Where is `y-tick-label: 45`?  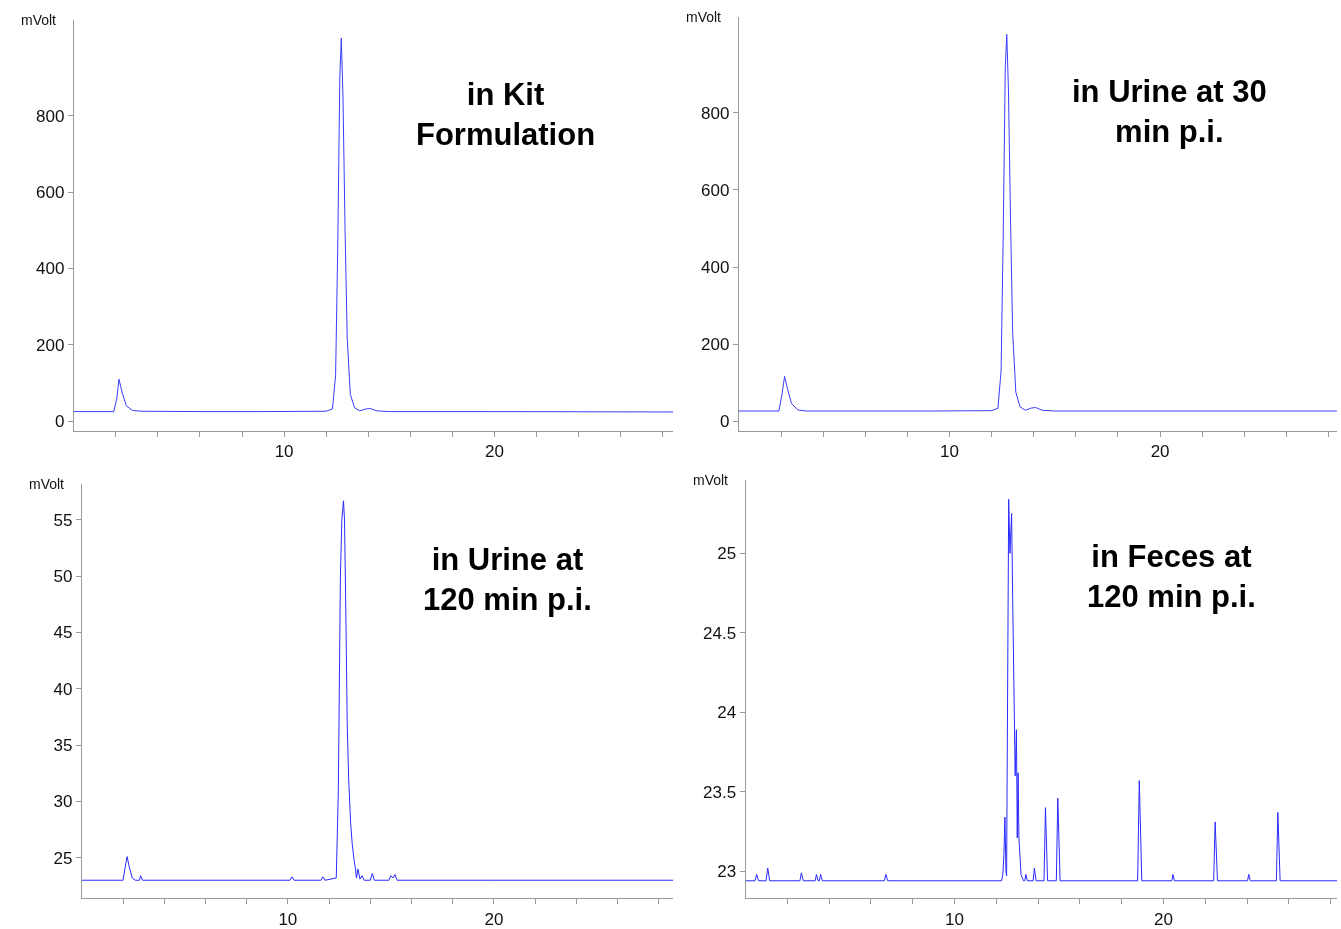
y-tick-label: 45 is located at coordinates (63, 633).